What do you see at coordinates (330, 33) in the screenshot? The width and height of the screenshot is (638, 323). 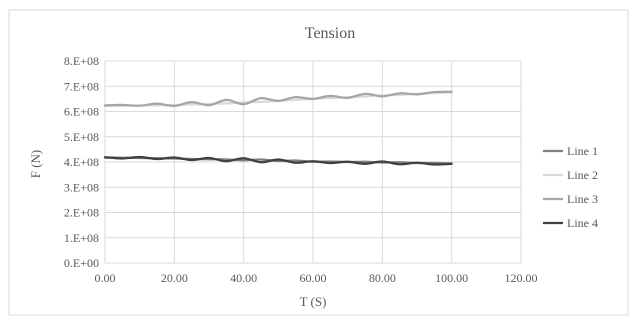 I see `chart-title: Tension` at bounding box center [330, 33].